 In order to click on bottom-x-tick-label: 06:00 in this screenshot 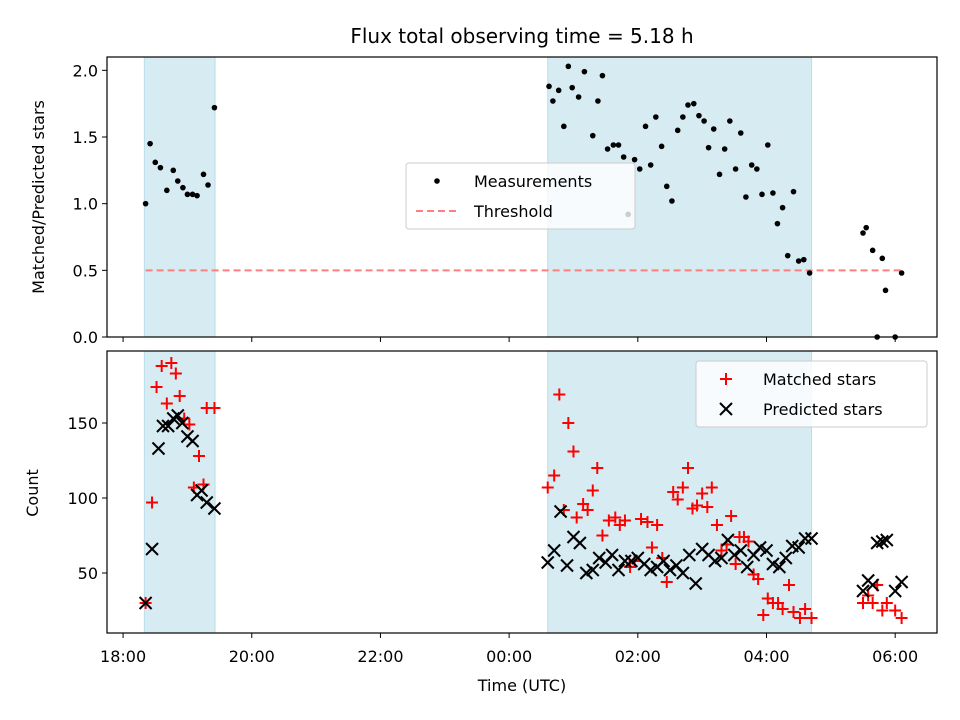, I will do `click(895, 656)`.